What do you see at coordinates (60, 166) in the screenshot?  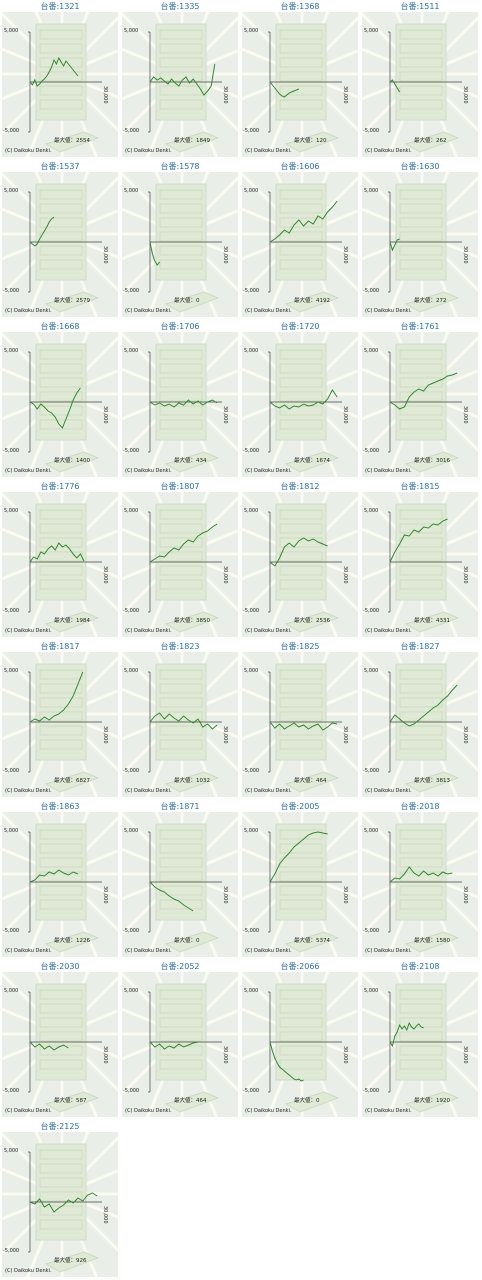 I see `chart-title: 台番:1537` at bounding box center [60, 166].